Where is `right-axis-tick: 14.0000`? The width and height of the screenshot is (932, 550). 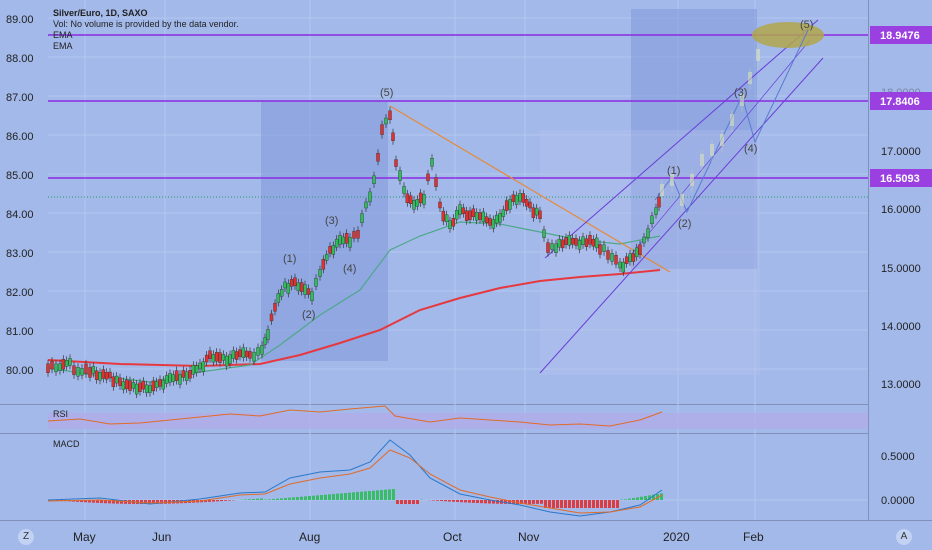
right-axis-tick: 14.0000 is located at coordinates (901, 327).